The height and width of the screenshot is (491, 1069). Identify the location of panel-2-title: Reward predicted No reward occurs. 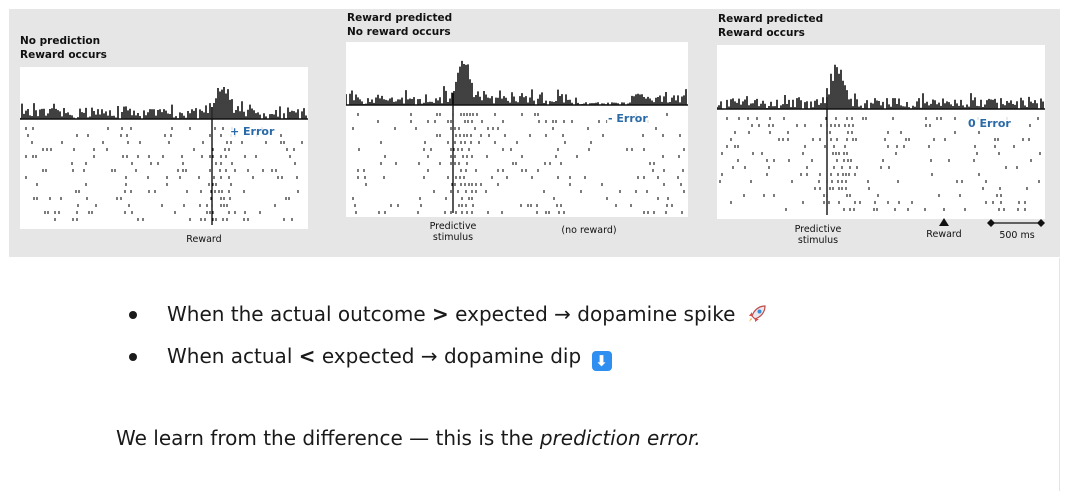
(400, 25).